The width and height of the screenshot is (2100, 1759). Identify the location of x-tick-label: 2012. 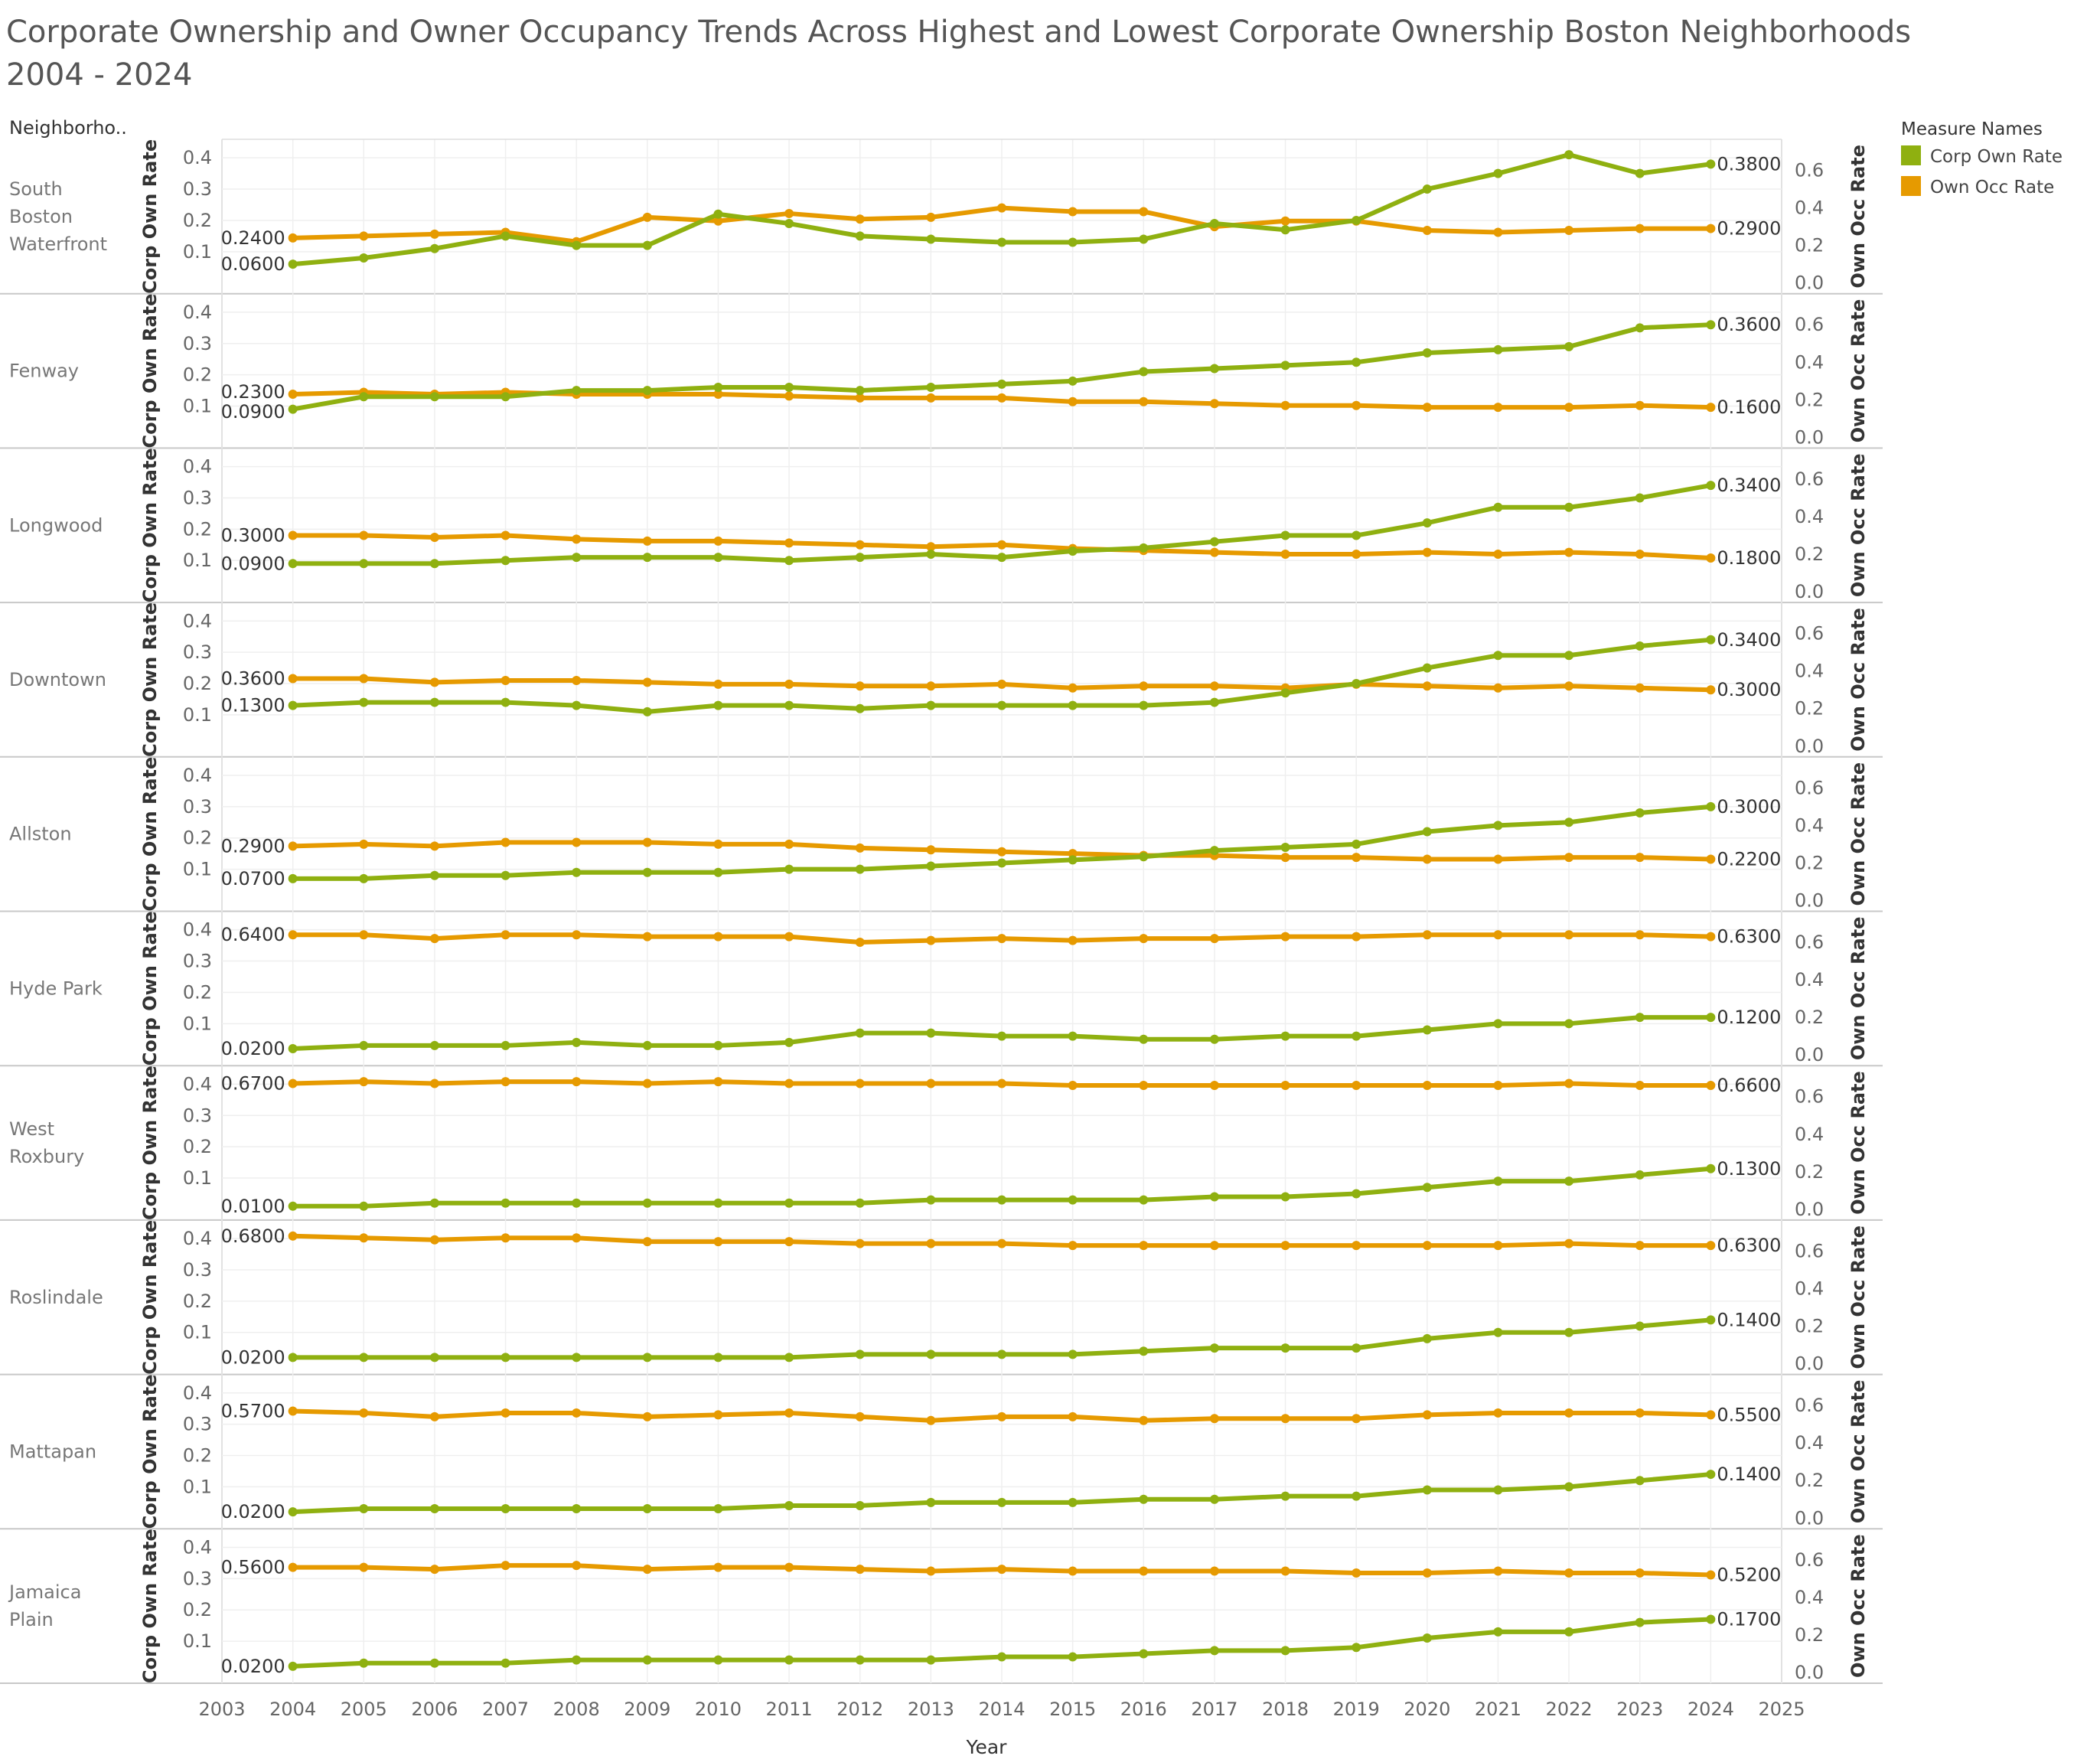
(859, 1710).